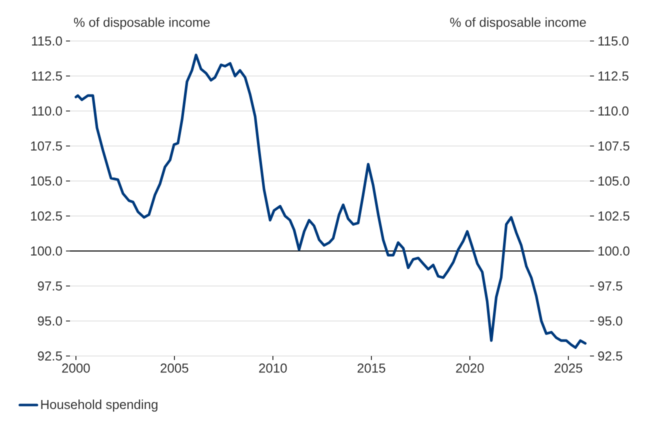  I want to click on y-tick-label: 115.0, so click(47, 41).